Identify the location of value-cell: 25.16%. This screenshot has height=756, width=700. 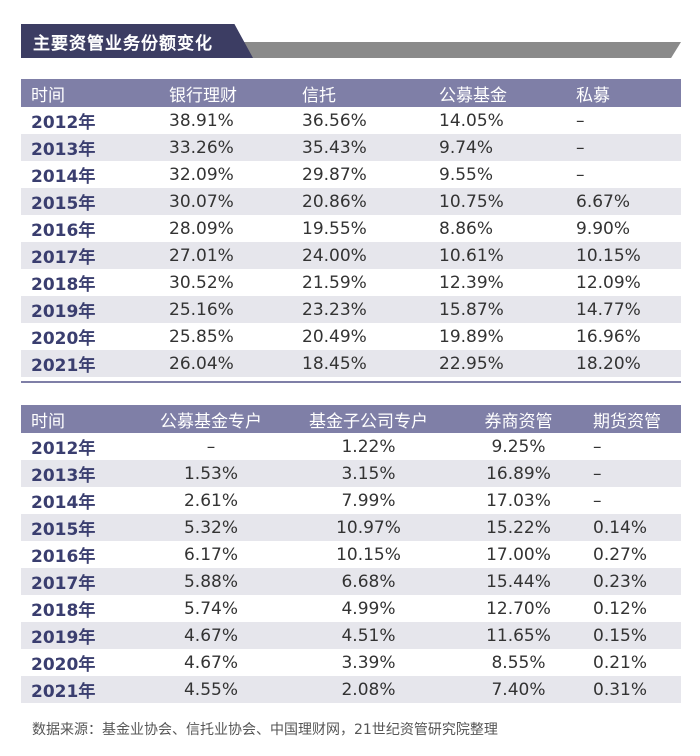
(229, 309).